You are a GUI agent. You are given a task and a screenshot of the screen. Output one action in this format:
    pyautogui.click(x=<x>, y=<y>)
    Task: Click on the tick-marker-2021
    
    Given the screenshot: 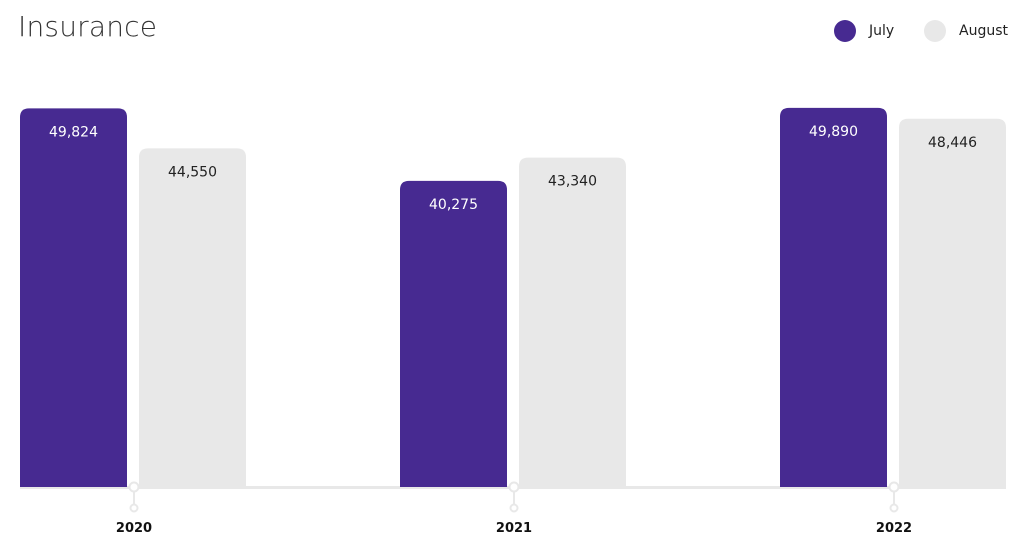 What is the action you would take?
    pyautogui.click(x=514, y=487)
    